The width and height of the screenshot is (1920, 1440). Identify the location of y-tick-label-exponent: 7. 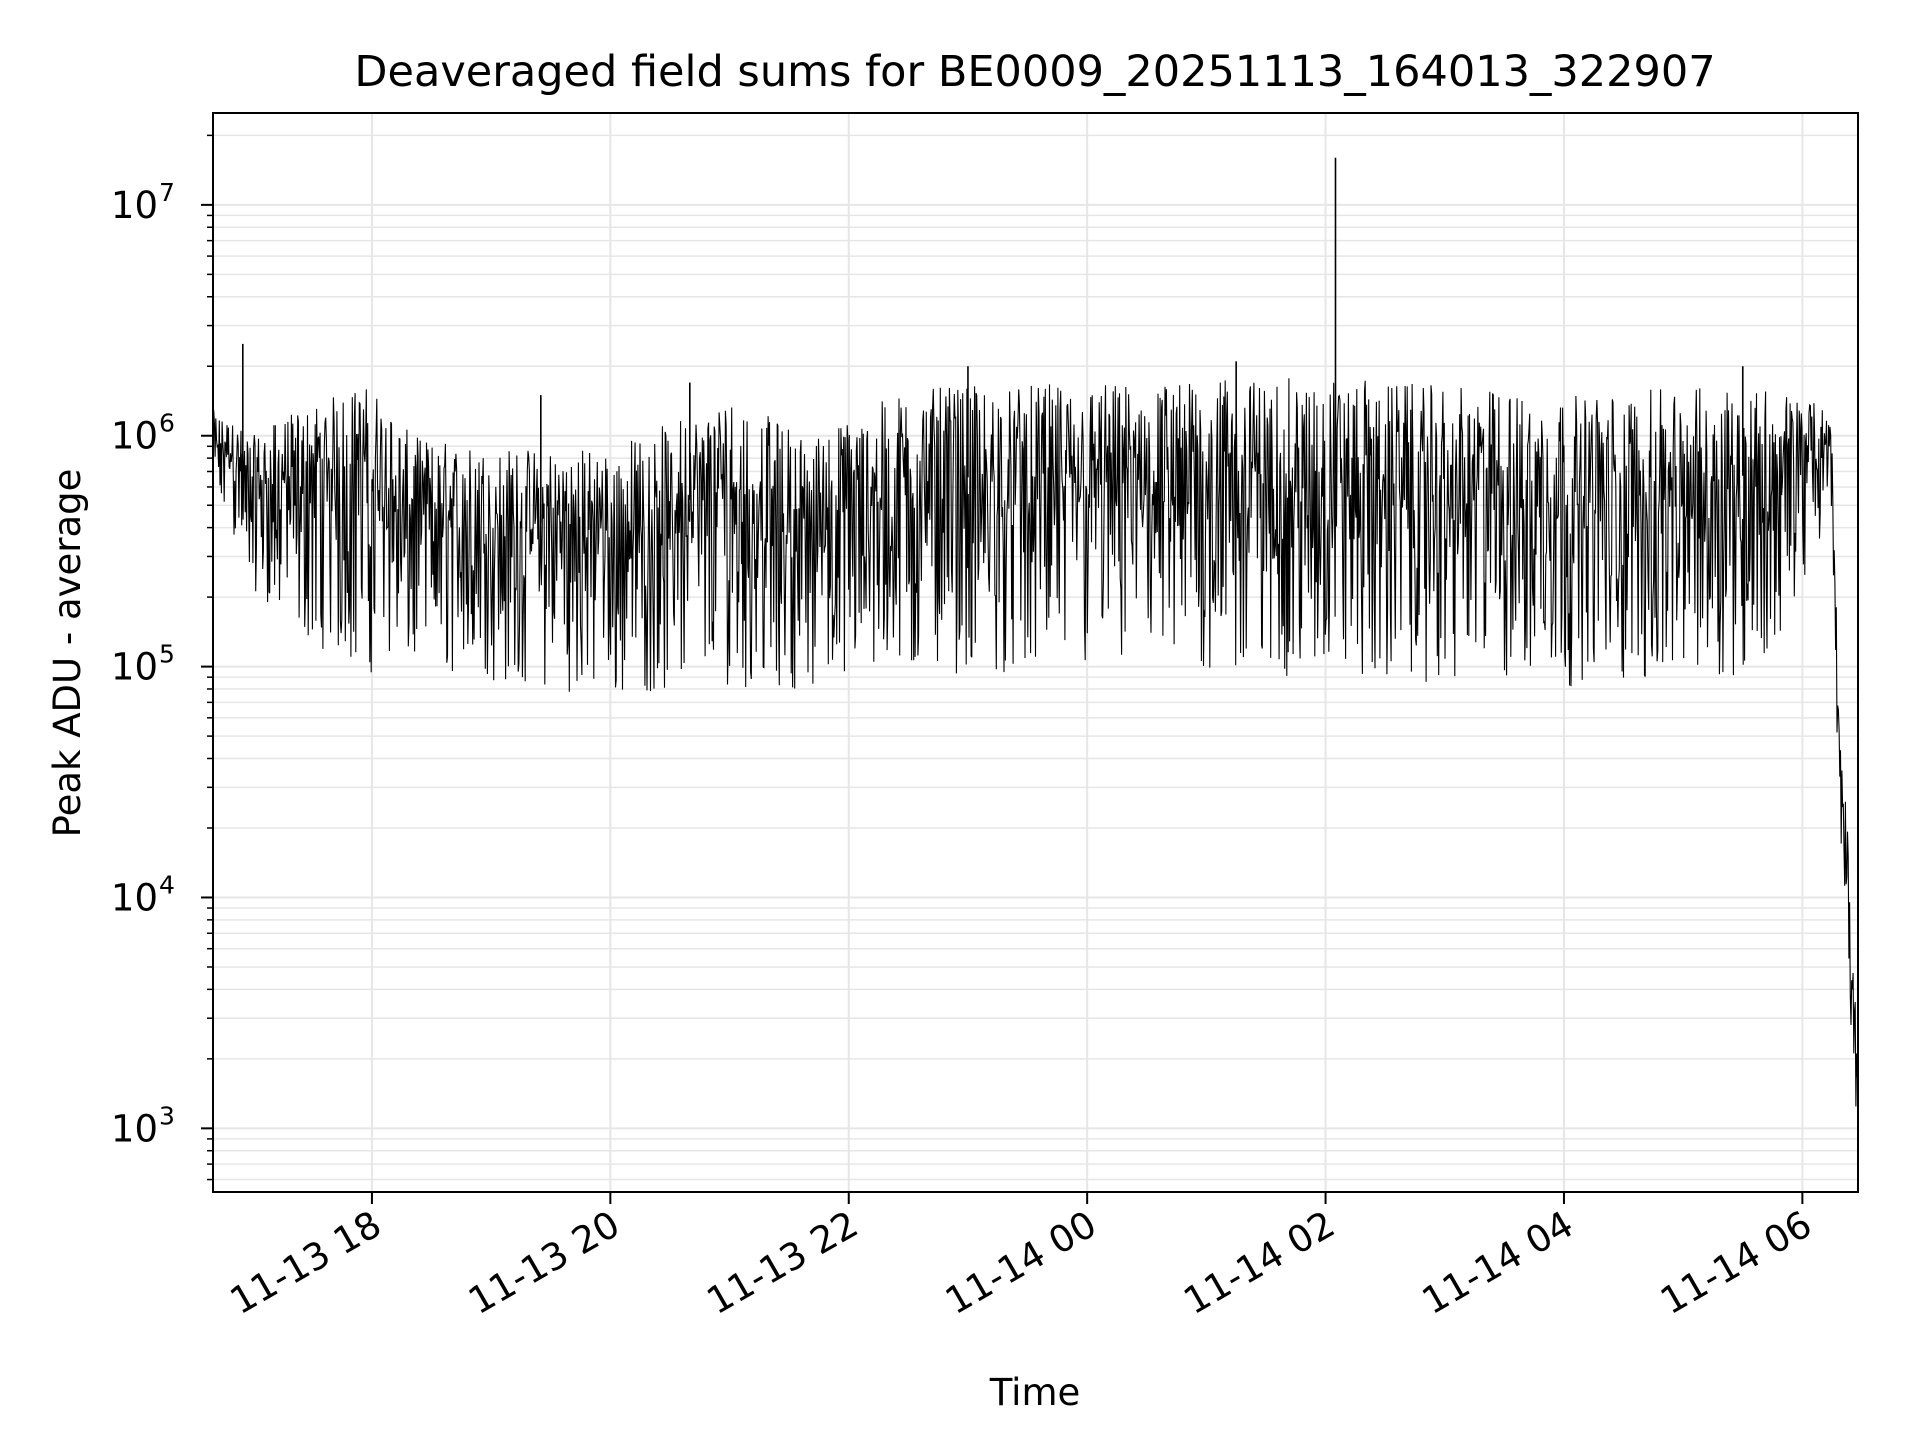
(167, 192).